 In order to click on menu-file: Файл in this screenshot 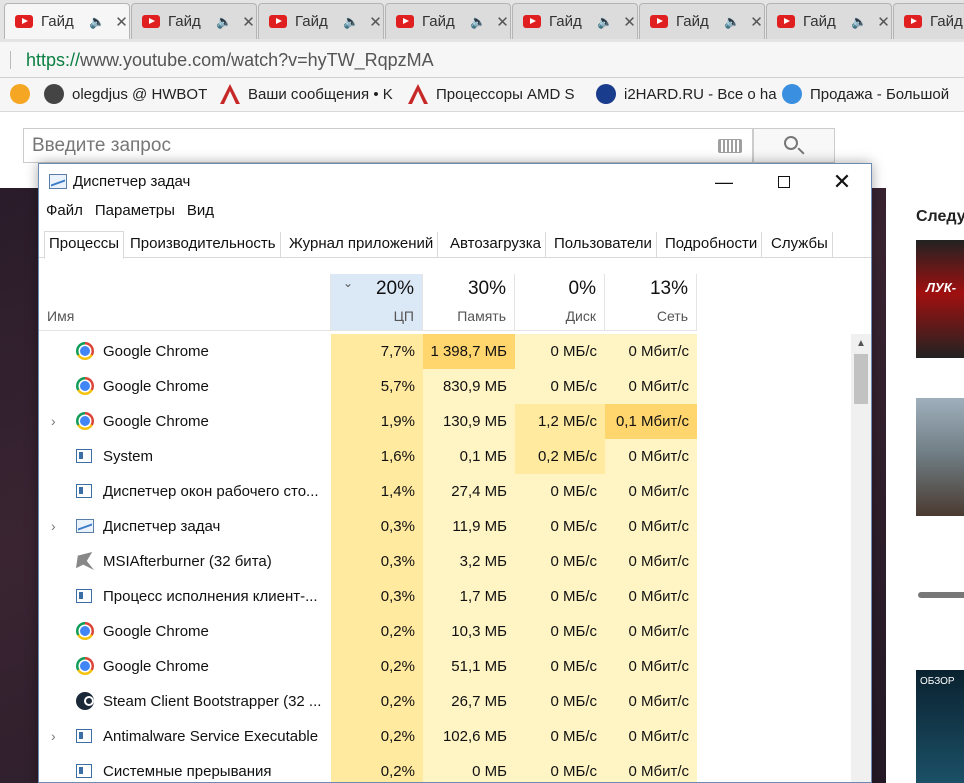, I will do `click(64, 210)`.